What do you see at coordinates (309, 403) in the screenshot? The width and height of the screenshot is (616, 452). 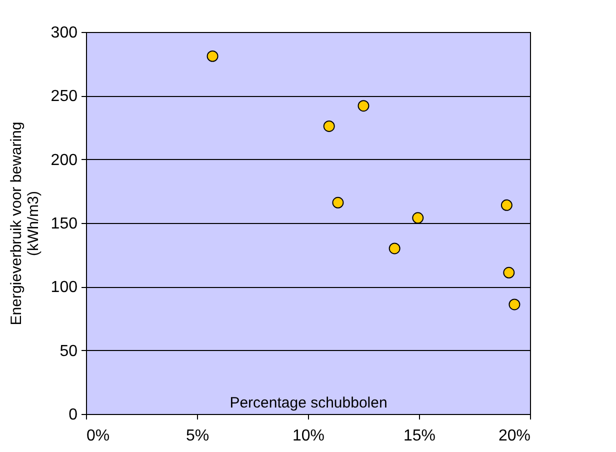 I see `x-axis-title: Percentage schubbolen` at bounding box center [309, 403].